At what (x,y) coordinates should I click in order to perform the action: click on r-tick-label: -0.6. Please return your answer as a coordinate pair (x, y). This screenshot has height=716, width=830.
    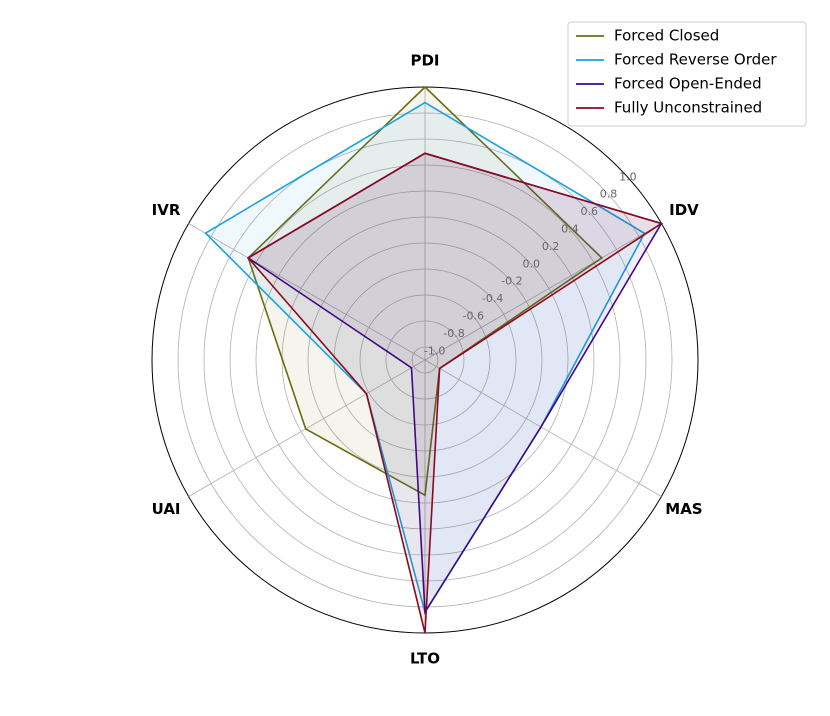
    Looking at the image, I should click on (473, 316).